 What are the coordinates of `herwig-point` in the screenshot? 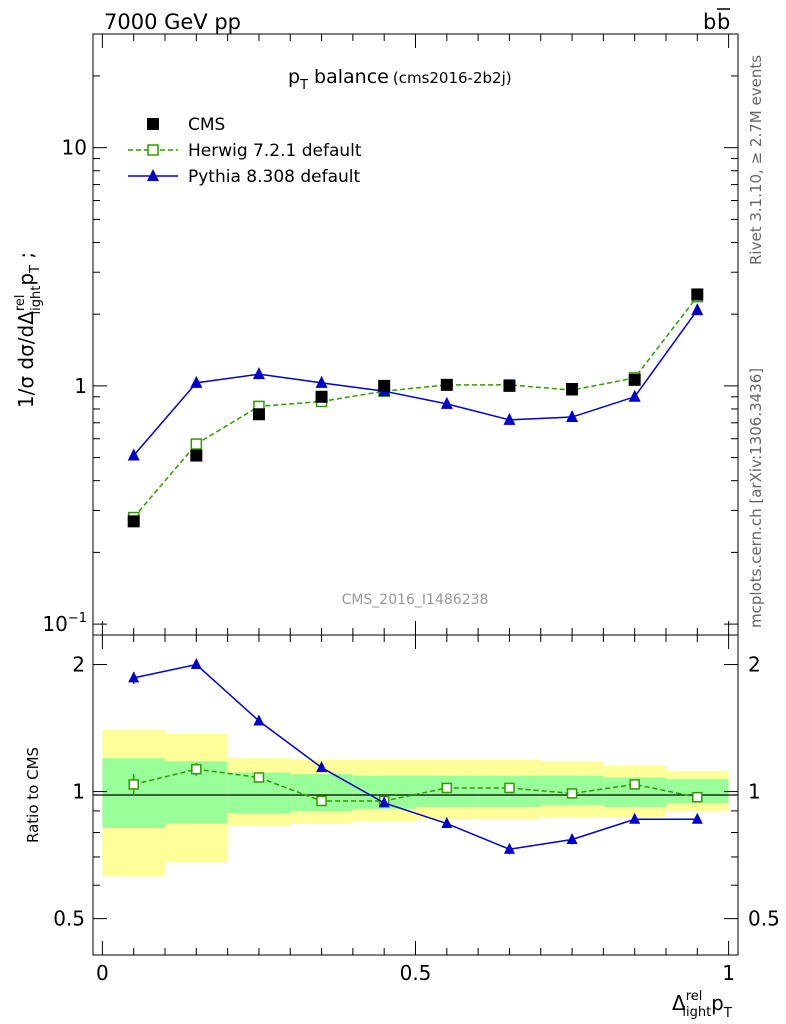 It's located at (196, 444).